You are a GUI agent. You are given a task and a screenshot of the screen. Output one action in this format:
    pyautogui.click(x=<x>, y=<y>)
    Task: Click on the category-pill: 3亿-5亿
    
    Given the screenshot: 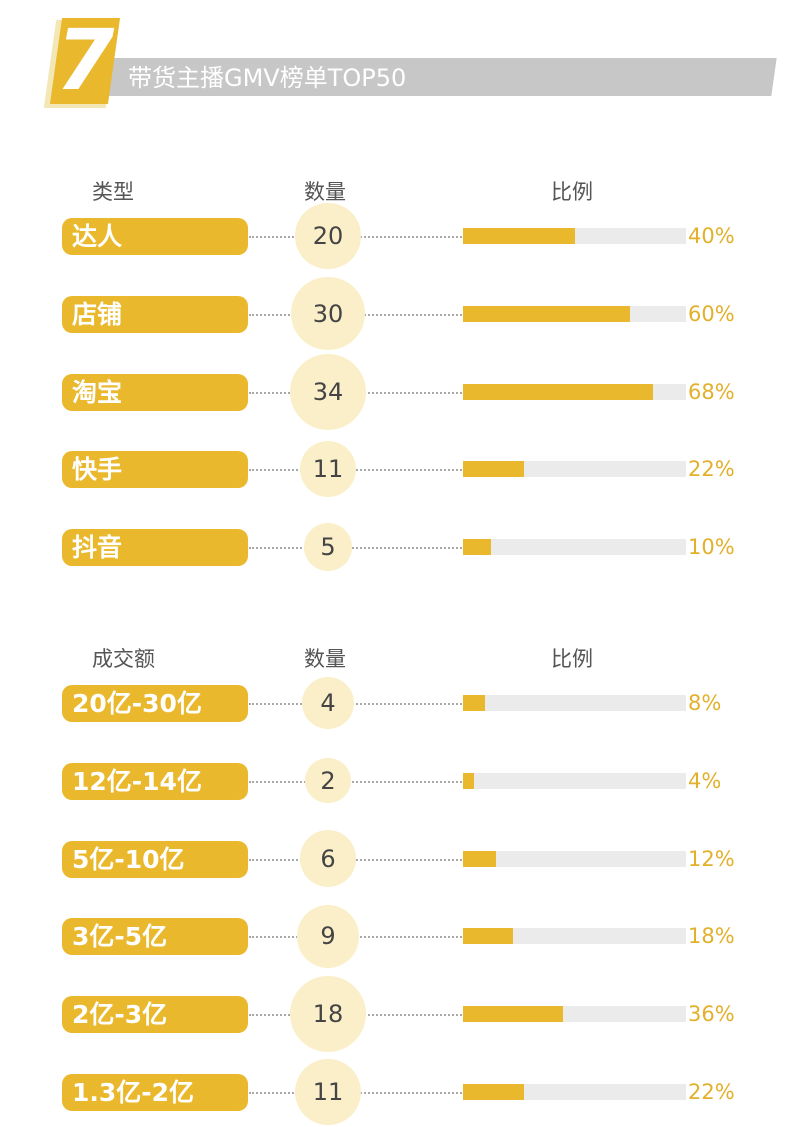 What is the action you would take?
    pyautogui.click(x=155, y=937)
    